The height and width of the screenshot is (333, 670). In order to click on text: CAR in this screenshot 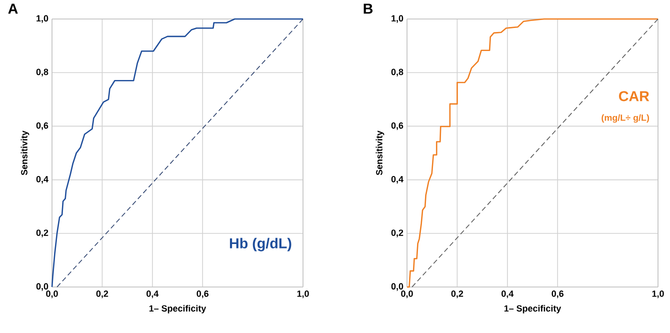, I will do `click(634, 96)`.